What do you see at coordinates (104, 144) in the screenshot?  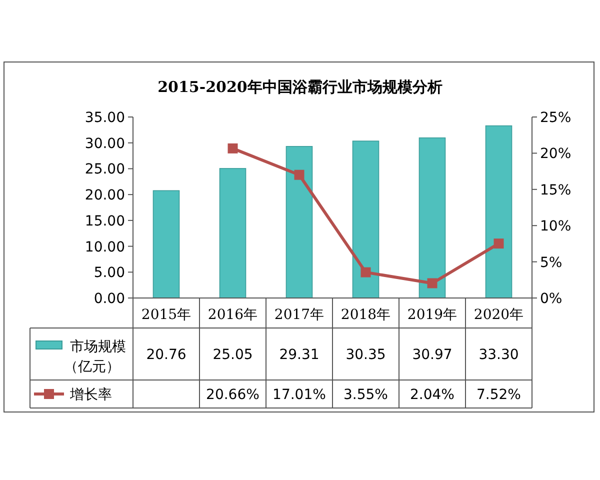 I see `y-tick-label: 30.00` at bounding box center [104, 144].